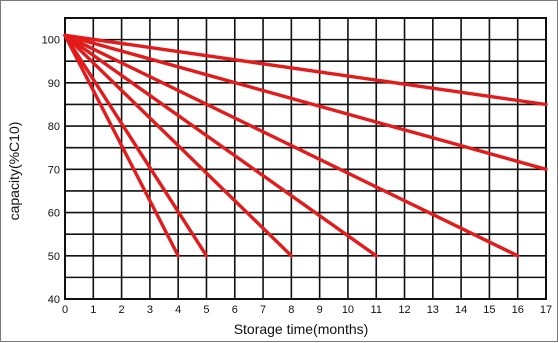  Describe the element at coordinates (376, 310) in the screenshot. I see `x-tick-label: 11` at that location.